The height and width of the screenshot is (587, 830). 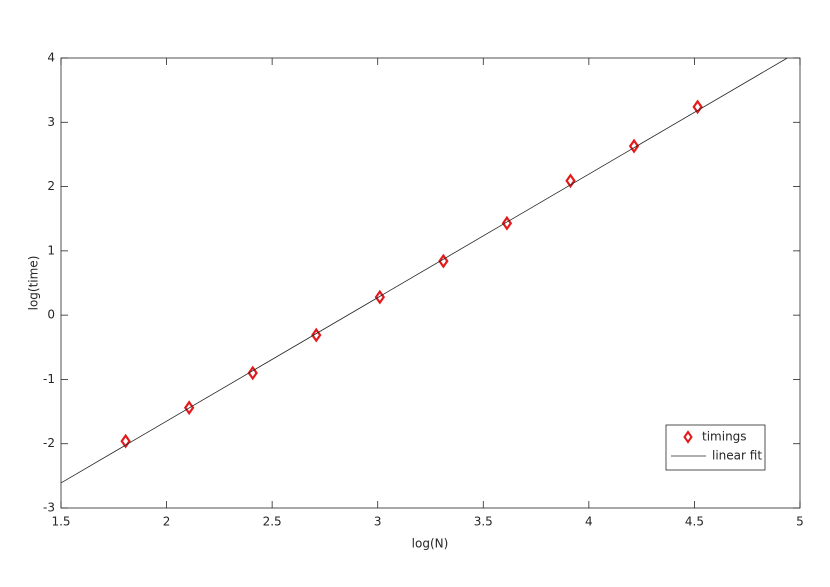 I want to click on legend-label: timings, so click(x=724, y=437).